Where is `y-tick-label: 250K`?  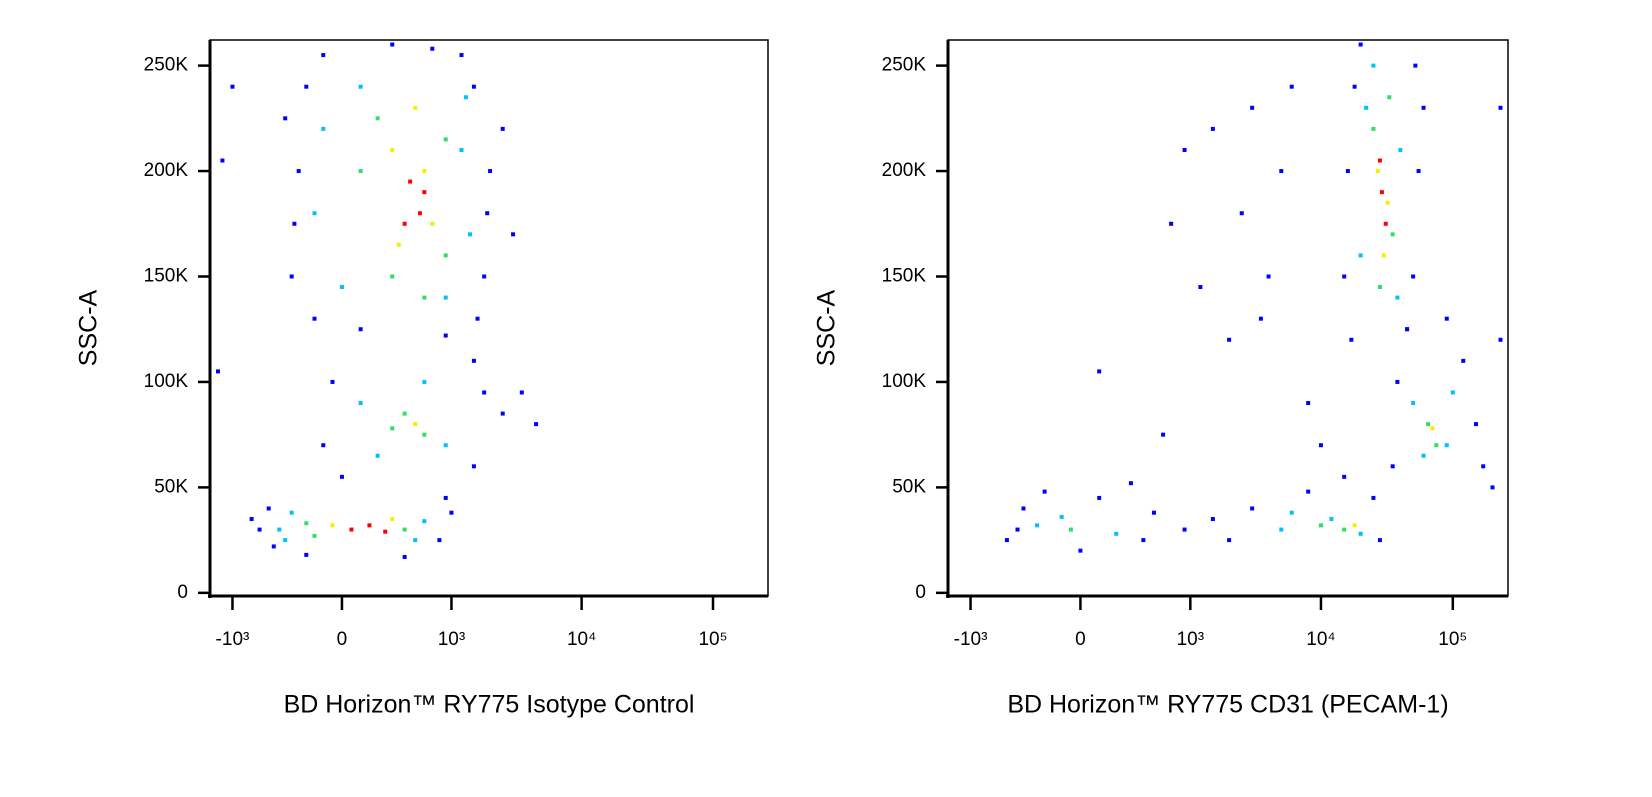
y-tick-label: 250K is located at coordinates (166, 65).